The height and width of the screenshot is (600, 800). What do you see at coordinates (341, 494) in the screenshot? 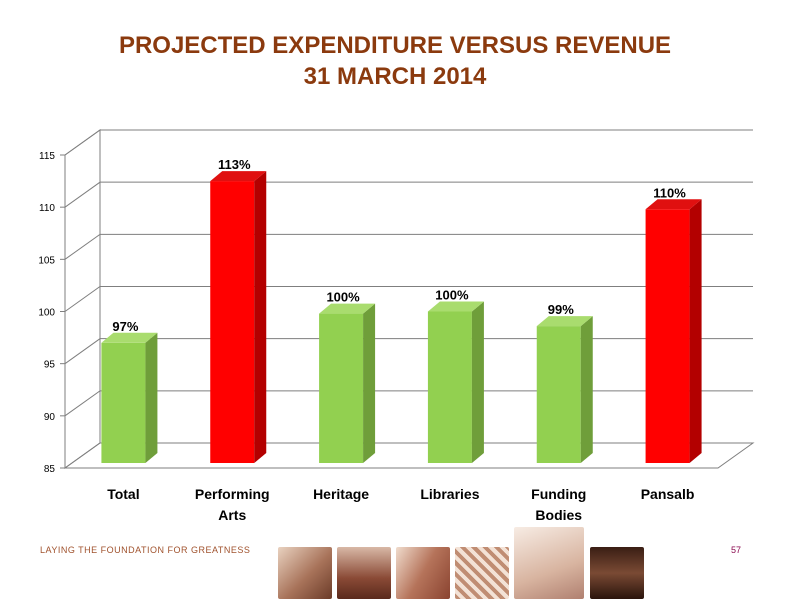
I see `x-tick-label: Heritage` at bounding box center [341, 494].